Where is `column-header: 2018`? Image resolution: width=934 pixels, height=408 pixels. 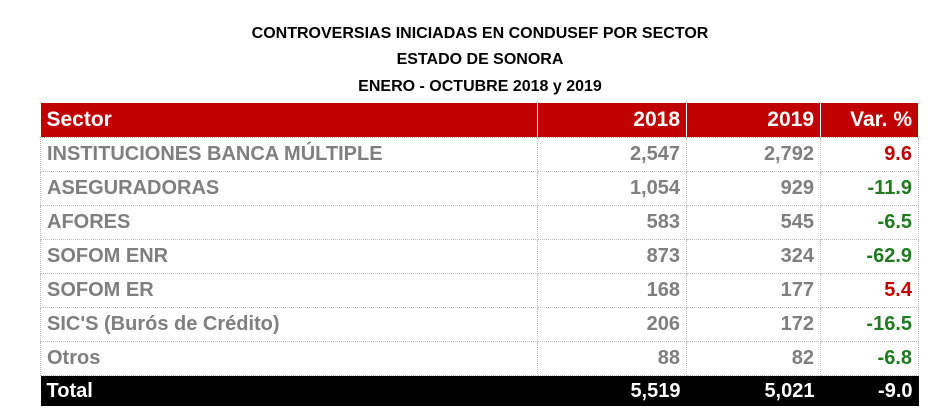 column-header: 2018 is located at coordinates (612, 120).